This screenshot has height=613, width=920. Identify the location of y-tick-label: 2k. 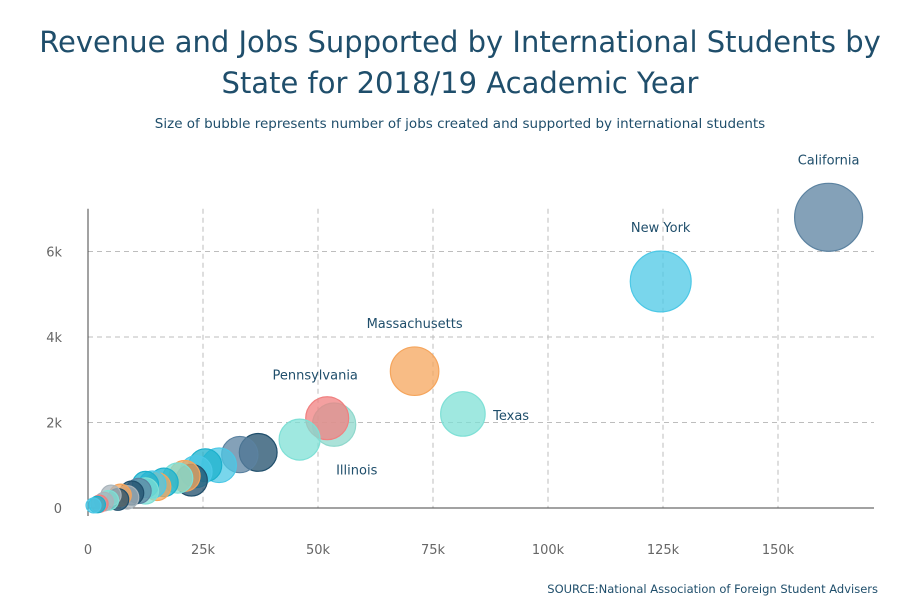
(54, 424).